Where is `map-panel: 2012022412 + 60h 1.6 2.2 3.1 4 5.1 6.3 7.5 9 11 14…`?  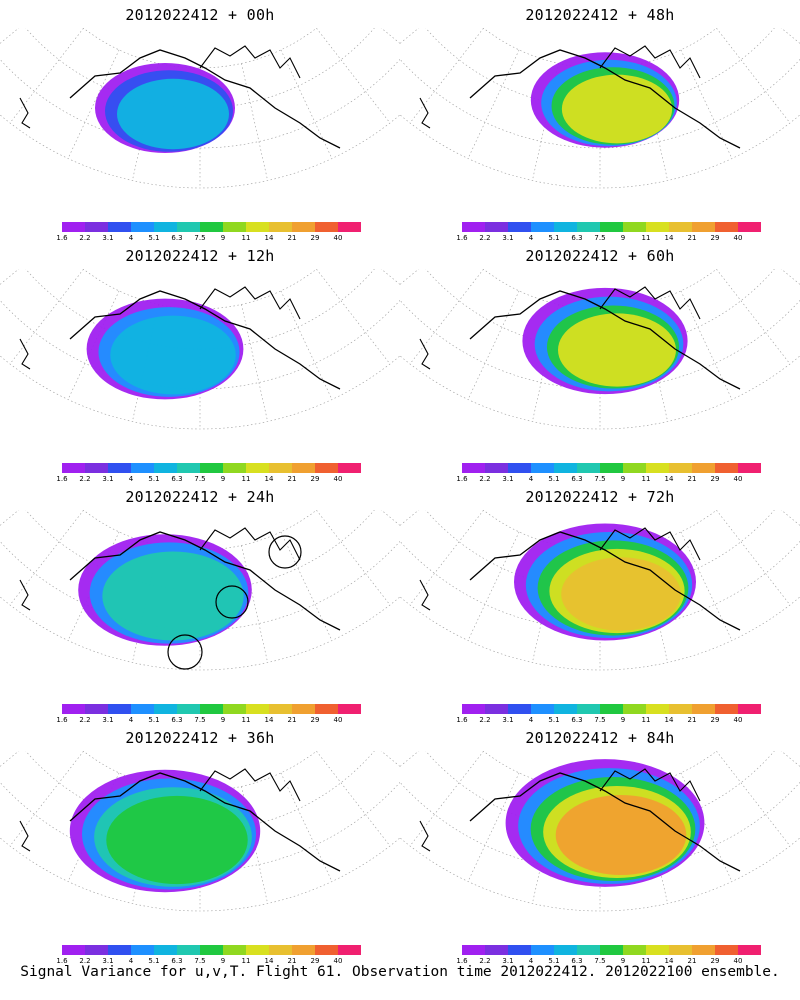 map-panel: 2012022412 + 60h 1.6 2.2 3.1 4 5.1 6.3 7.5 9 11 14… is located at coordinates (600, 362).